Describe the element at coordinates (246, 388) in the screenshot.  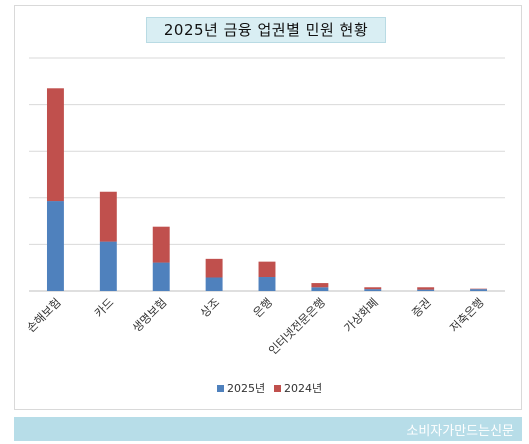
I see `legend-label: 2025년` at that location.